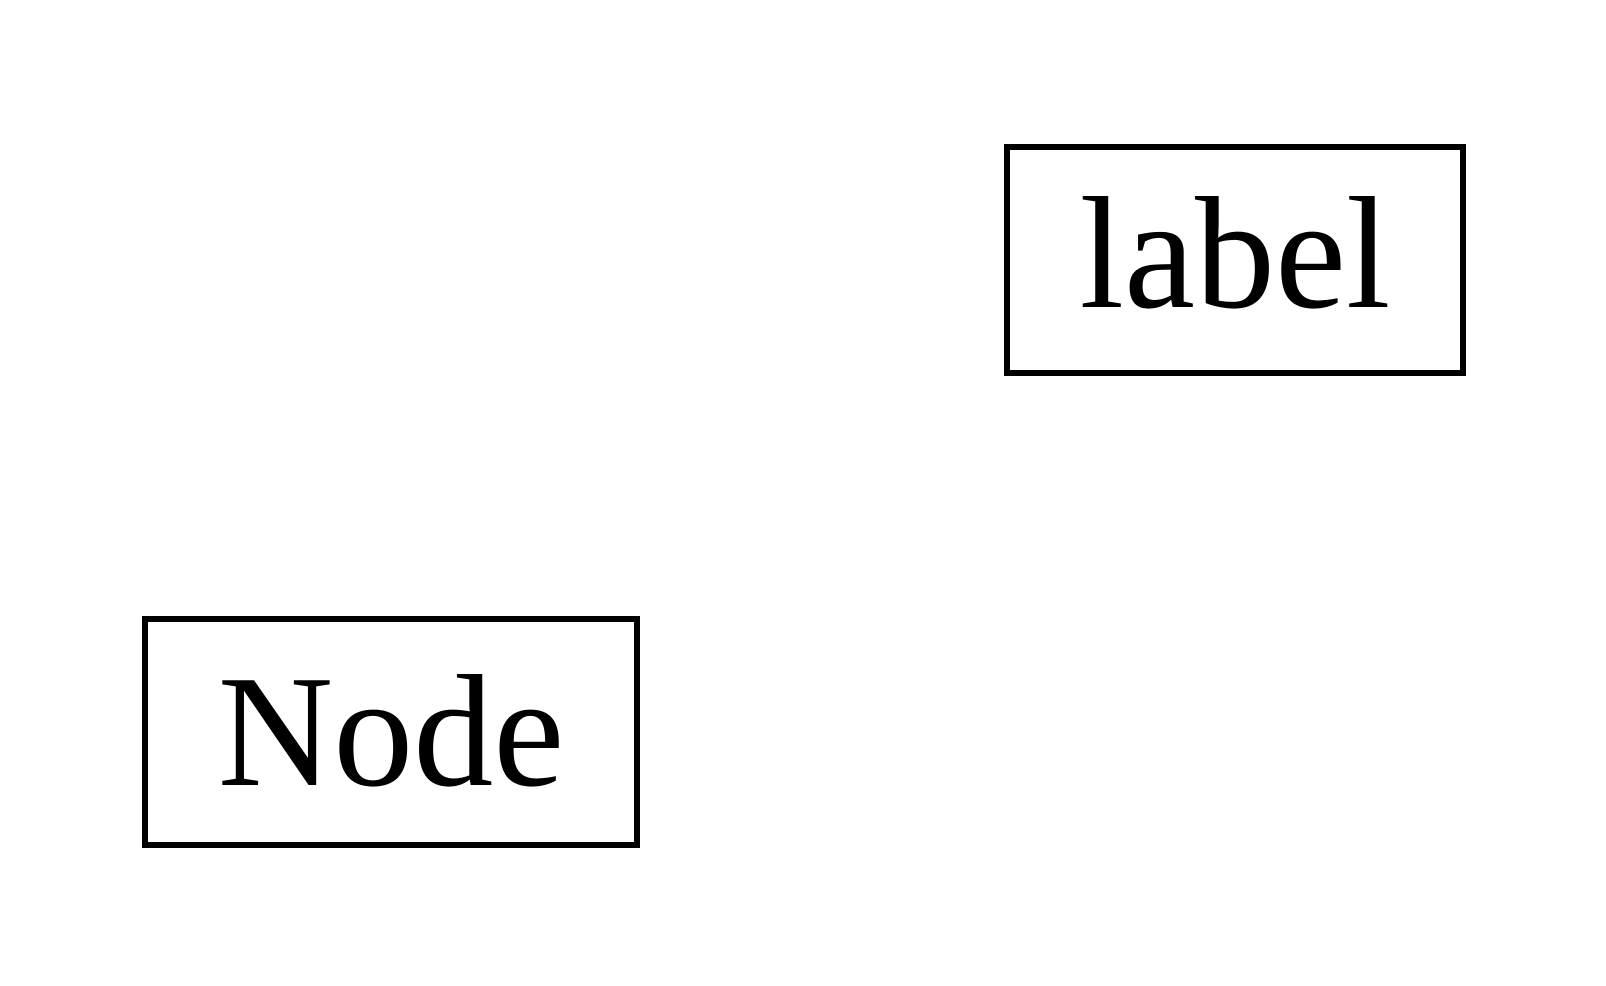  Describe the element at coordinates (1235, 253) in the screenshot. I see `label-box-text: label` at that location.